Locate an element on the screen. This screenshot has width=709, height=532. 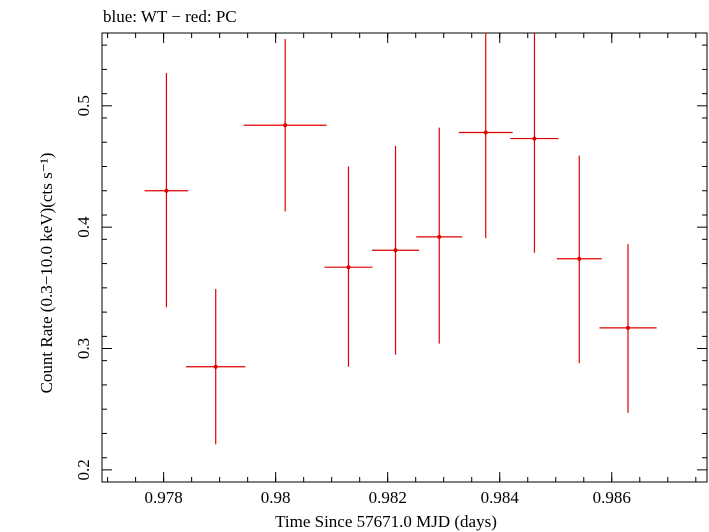
y-tick-label: 0.4 is located at coordinates (83, 227).